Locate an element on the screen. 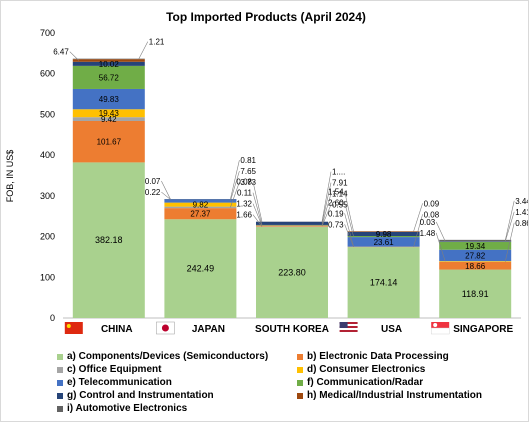 The image size is (529, 422). data-label: 0.09 is located at coordinates (432, 203).